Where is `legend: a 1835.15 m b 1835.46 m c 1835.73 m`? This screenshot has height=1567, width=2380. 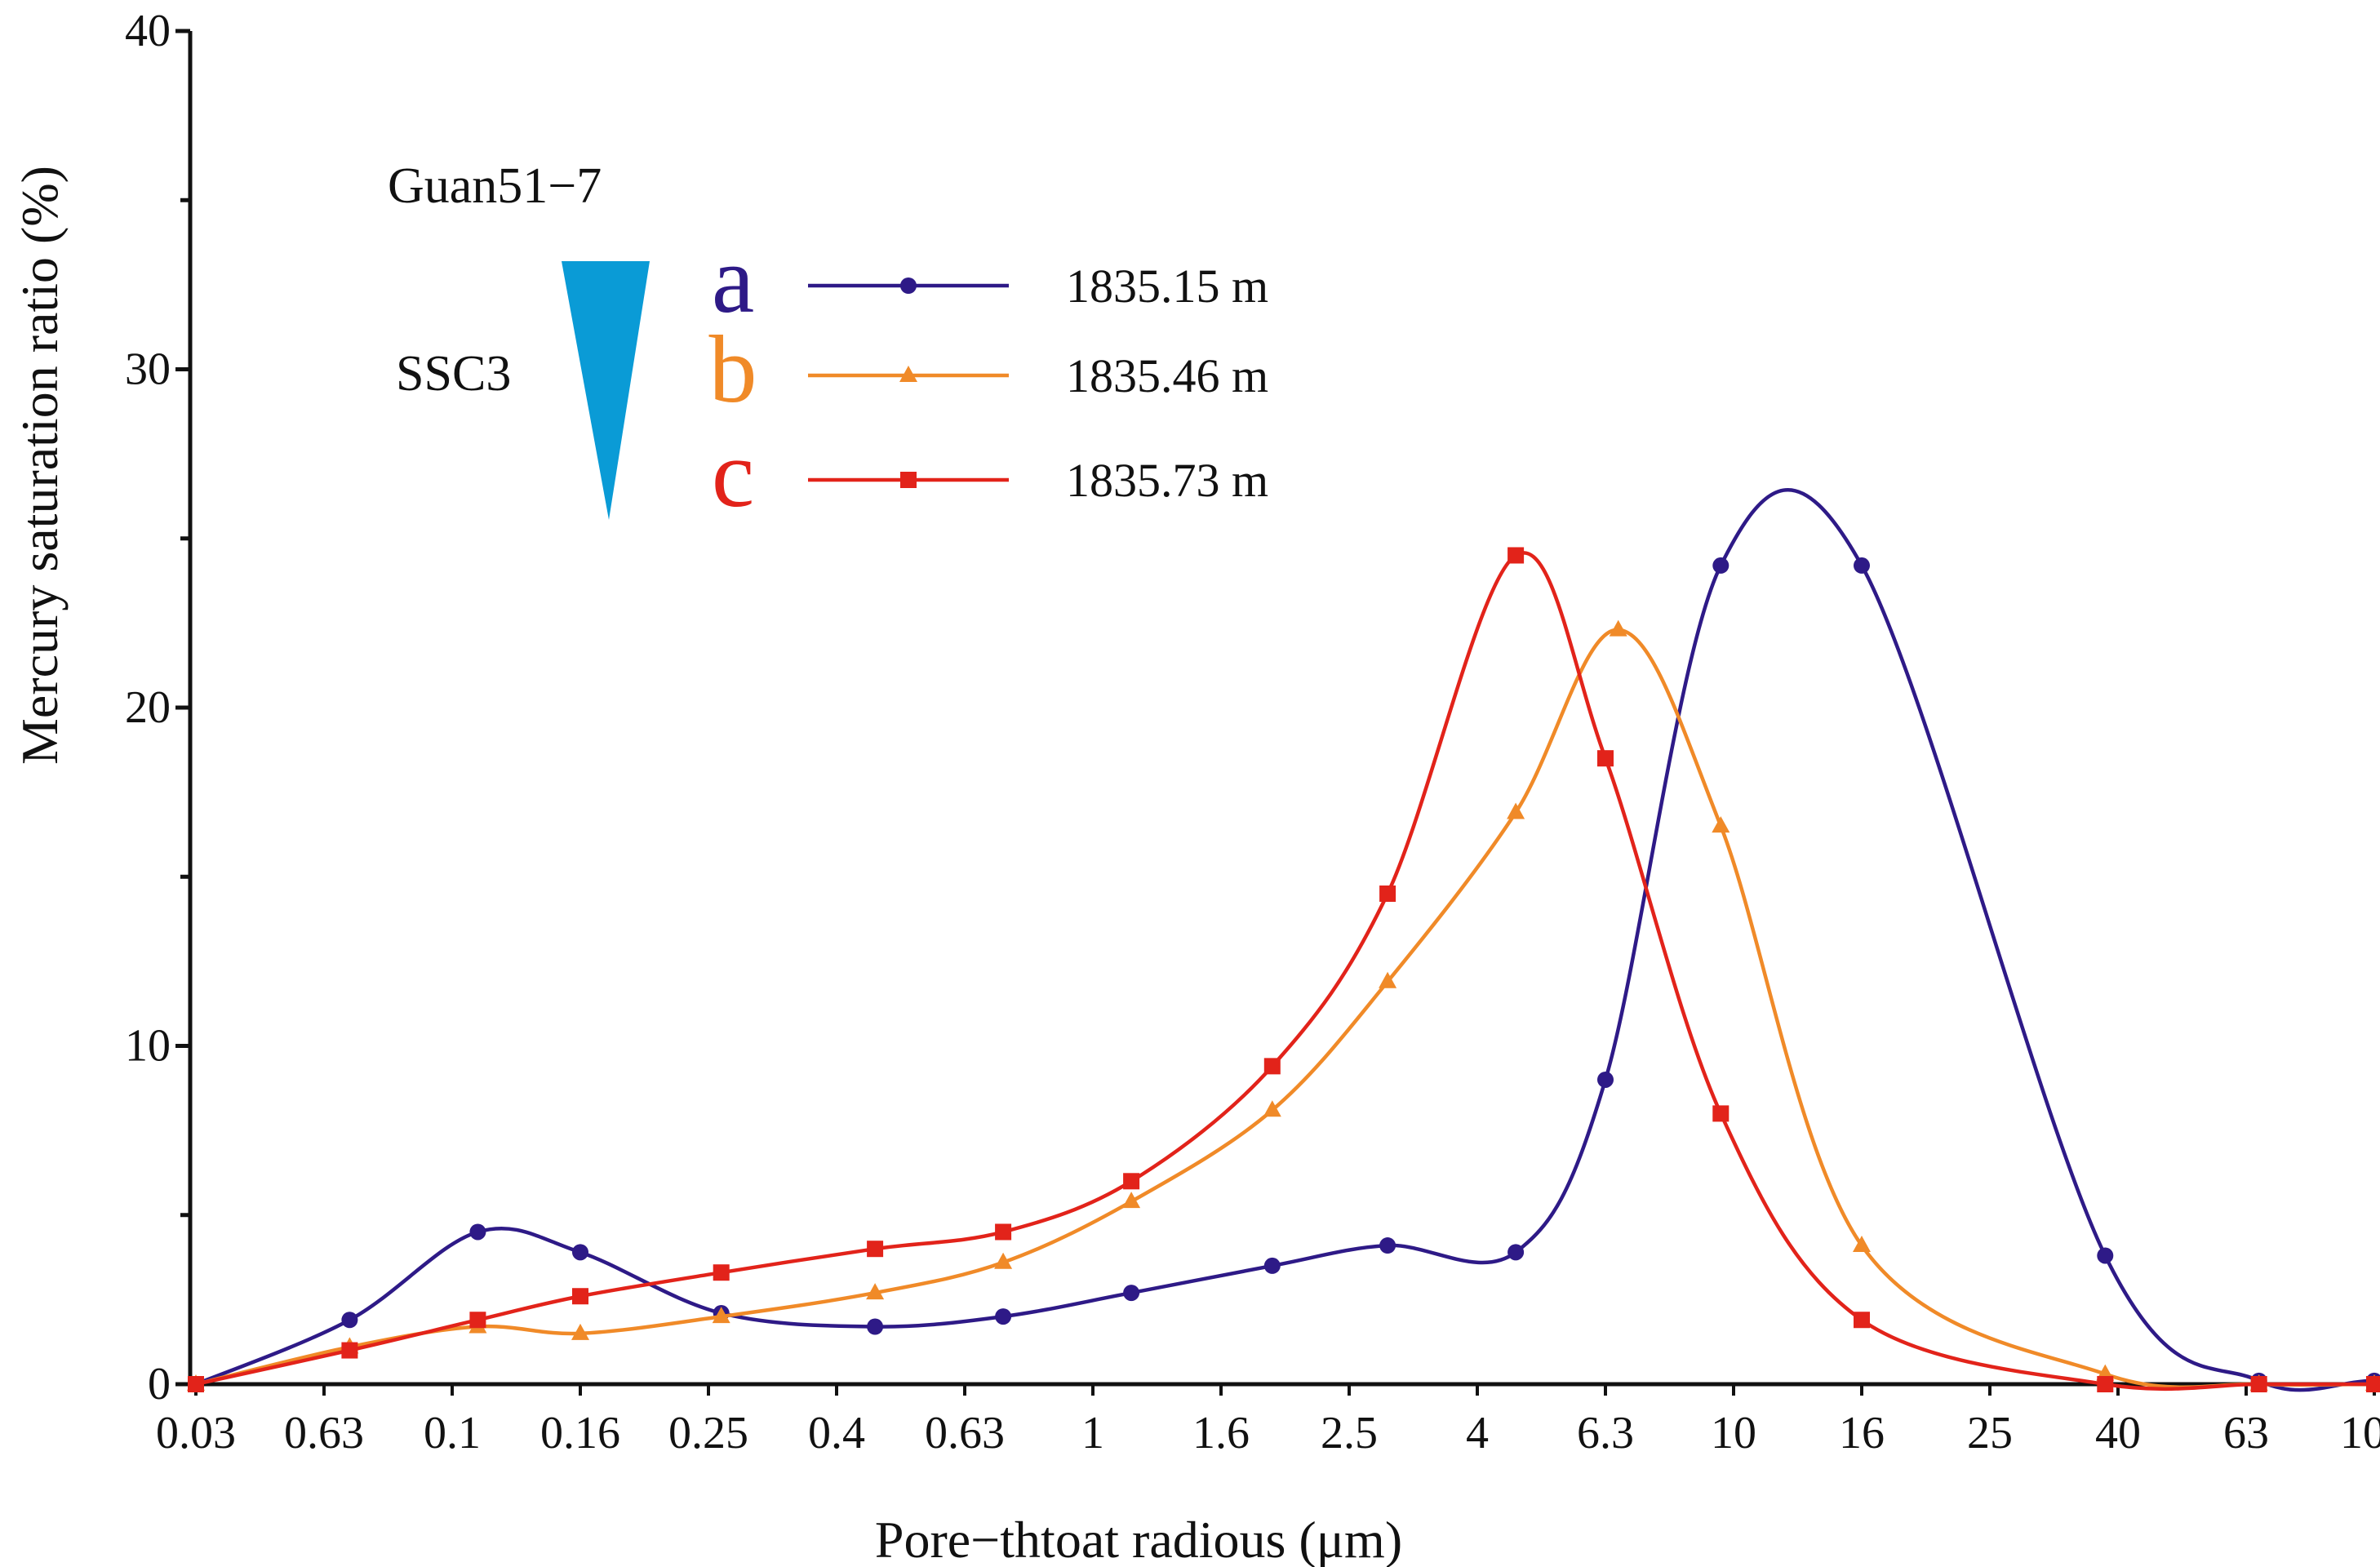
legend: a 1835.15 m b 1835.46 m c 1835.73 m is located at coordinates (989, 376).